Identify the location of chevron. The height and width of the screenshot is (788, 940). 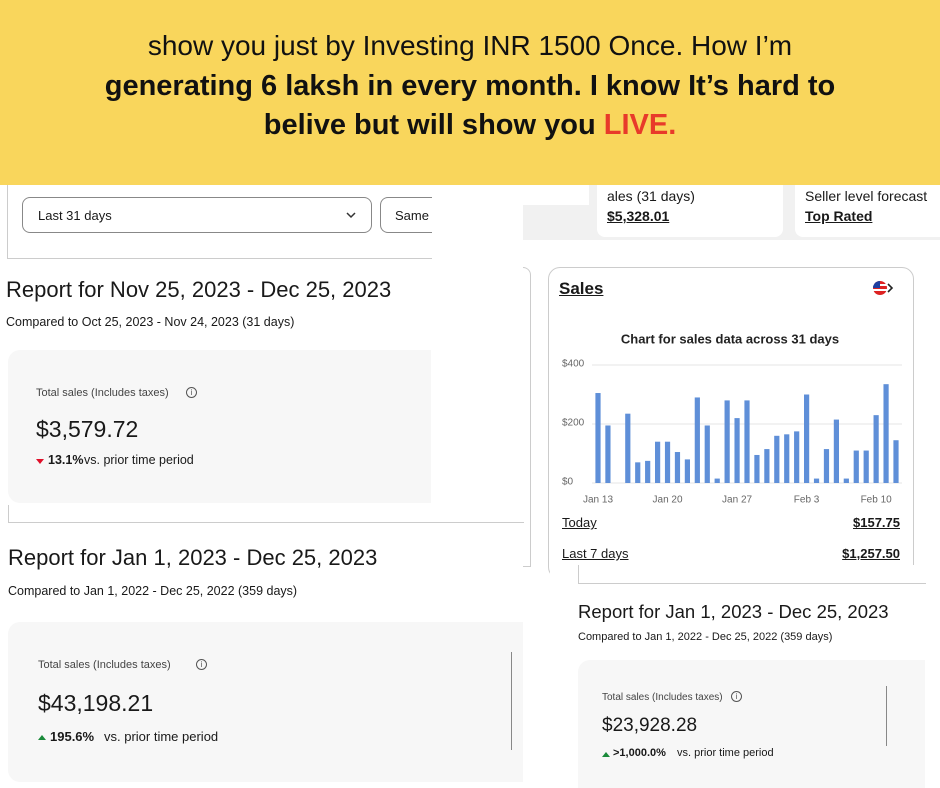
(351, 215).